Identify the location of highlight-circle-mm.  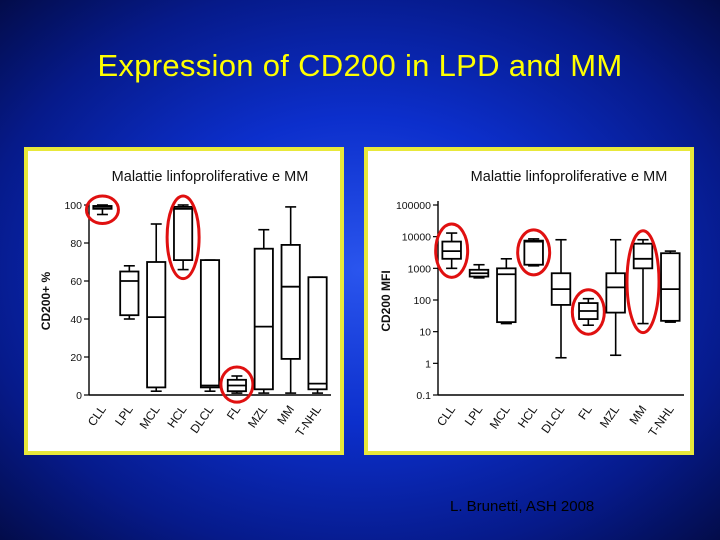
(643, 282).